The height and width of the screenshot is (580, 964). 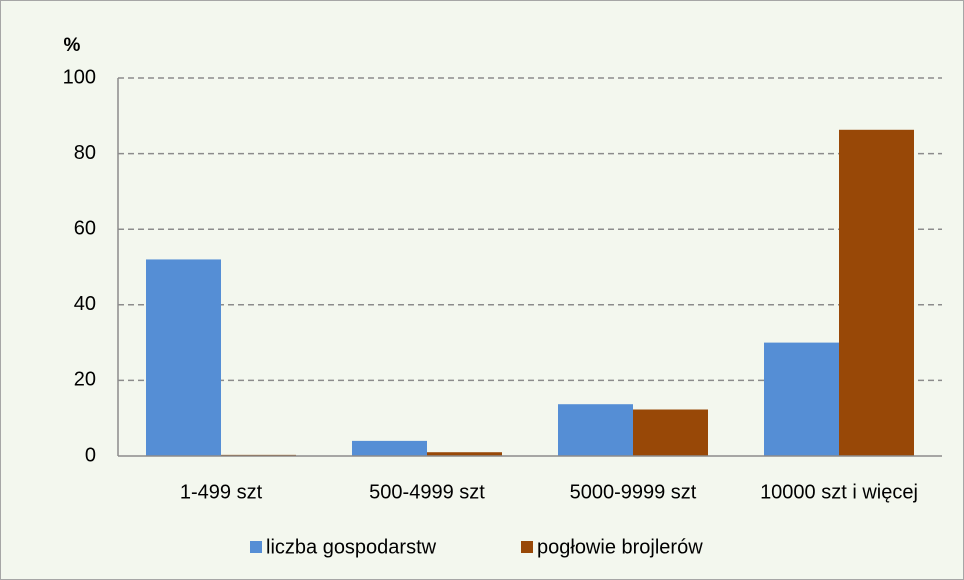 What do you see at coordinates (427, 492) in the screenshot?
I see `x-tick-label: 500-4999 szt` at bounding box center [427, 492].